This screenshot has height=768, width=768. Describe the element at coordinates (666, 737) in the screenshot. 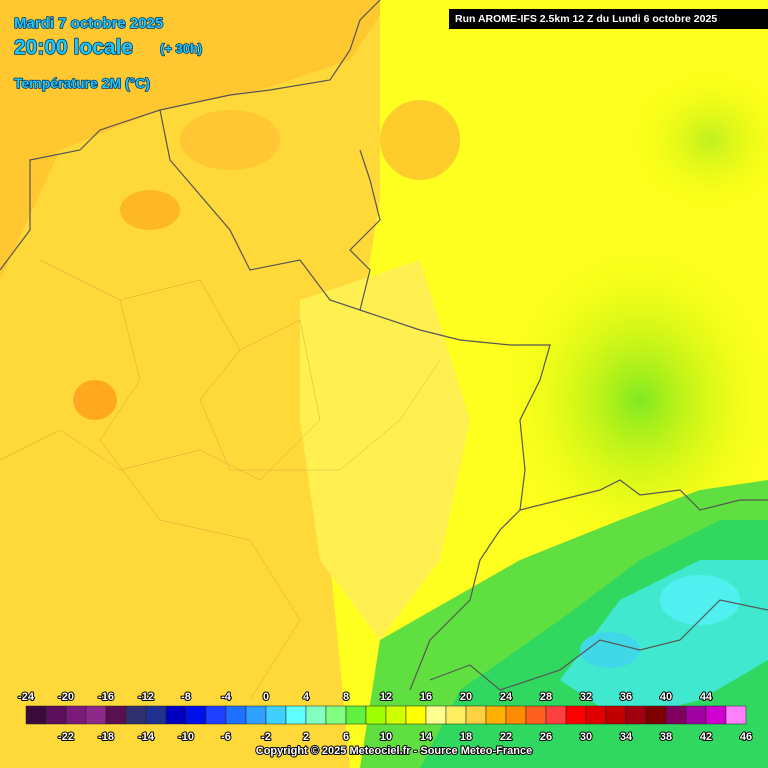

I see `legend-label: 38` at that location.